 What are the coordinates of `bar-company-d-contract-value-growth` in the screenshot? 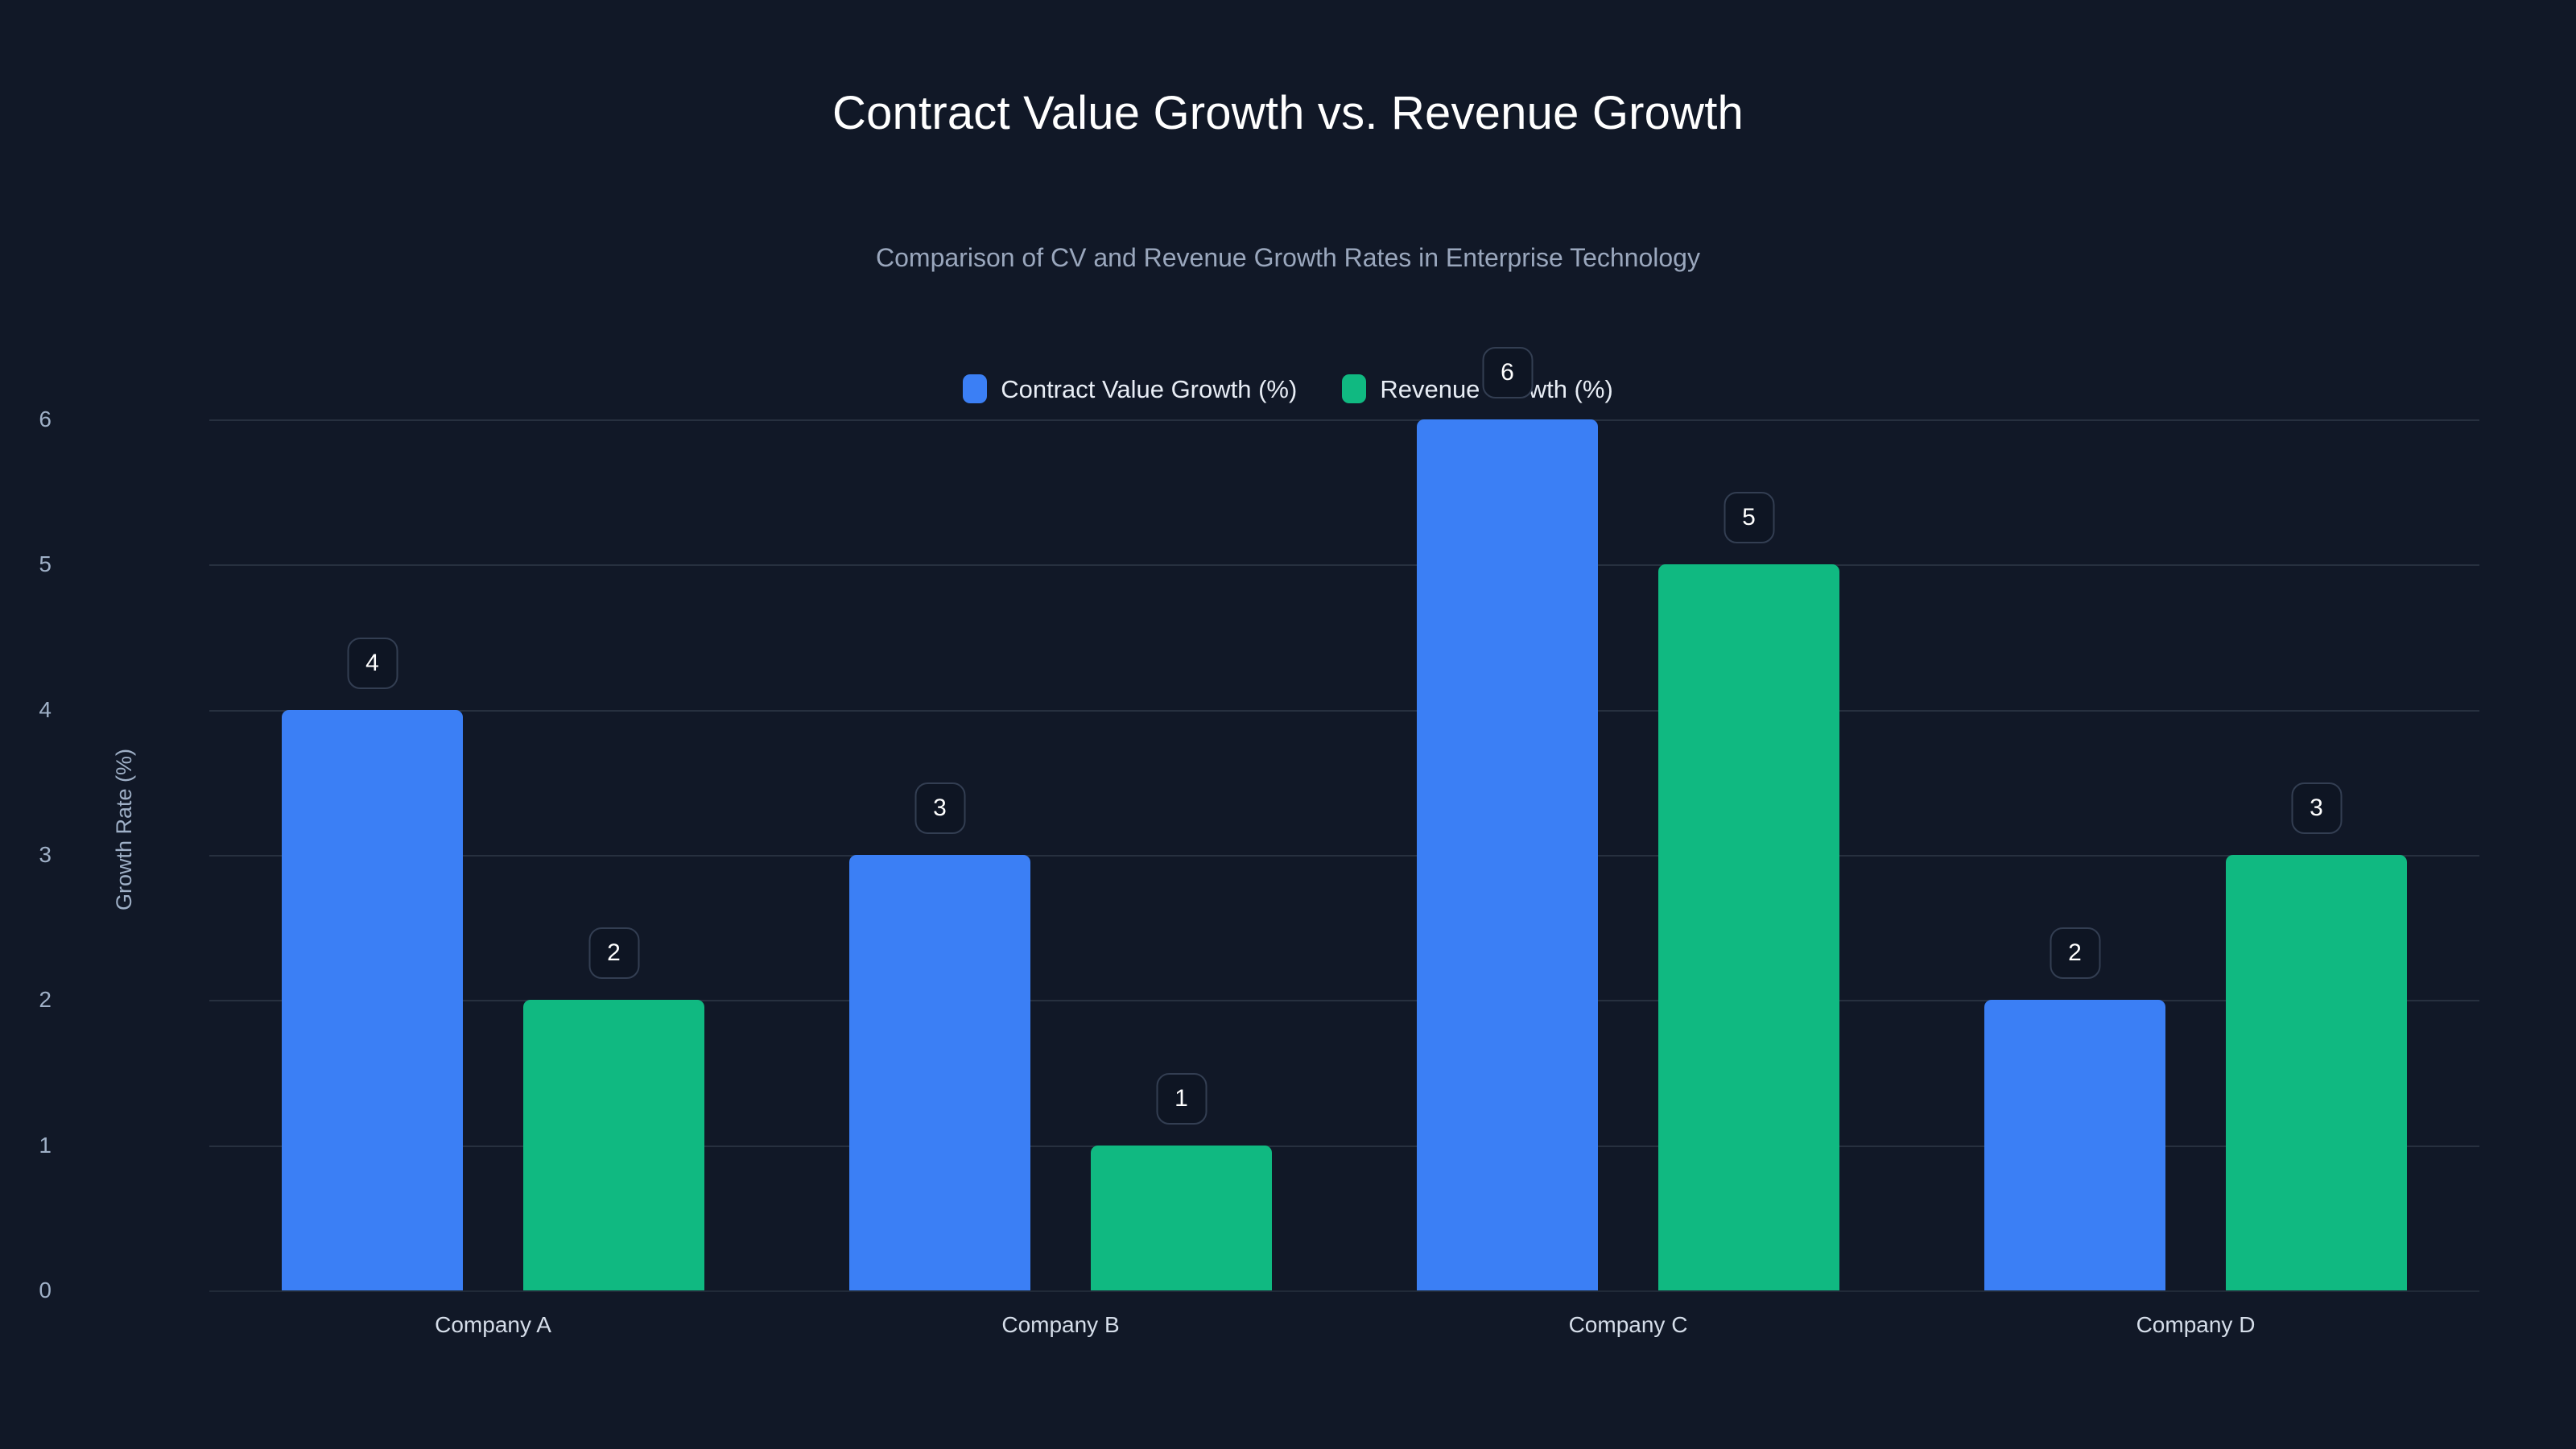 It's located at (2074, 1145).